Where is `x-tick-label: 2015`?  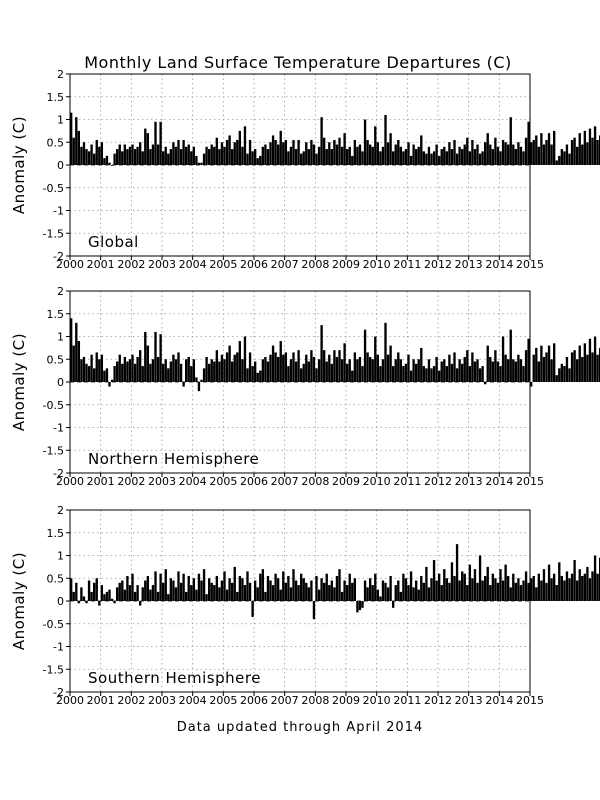 x-tick-label: 2015 is located at coordinates (530, 700).